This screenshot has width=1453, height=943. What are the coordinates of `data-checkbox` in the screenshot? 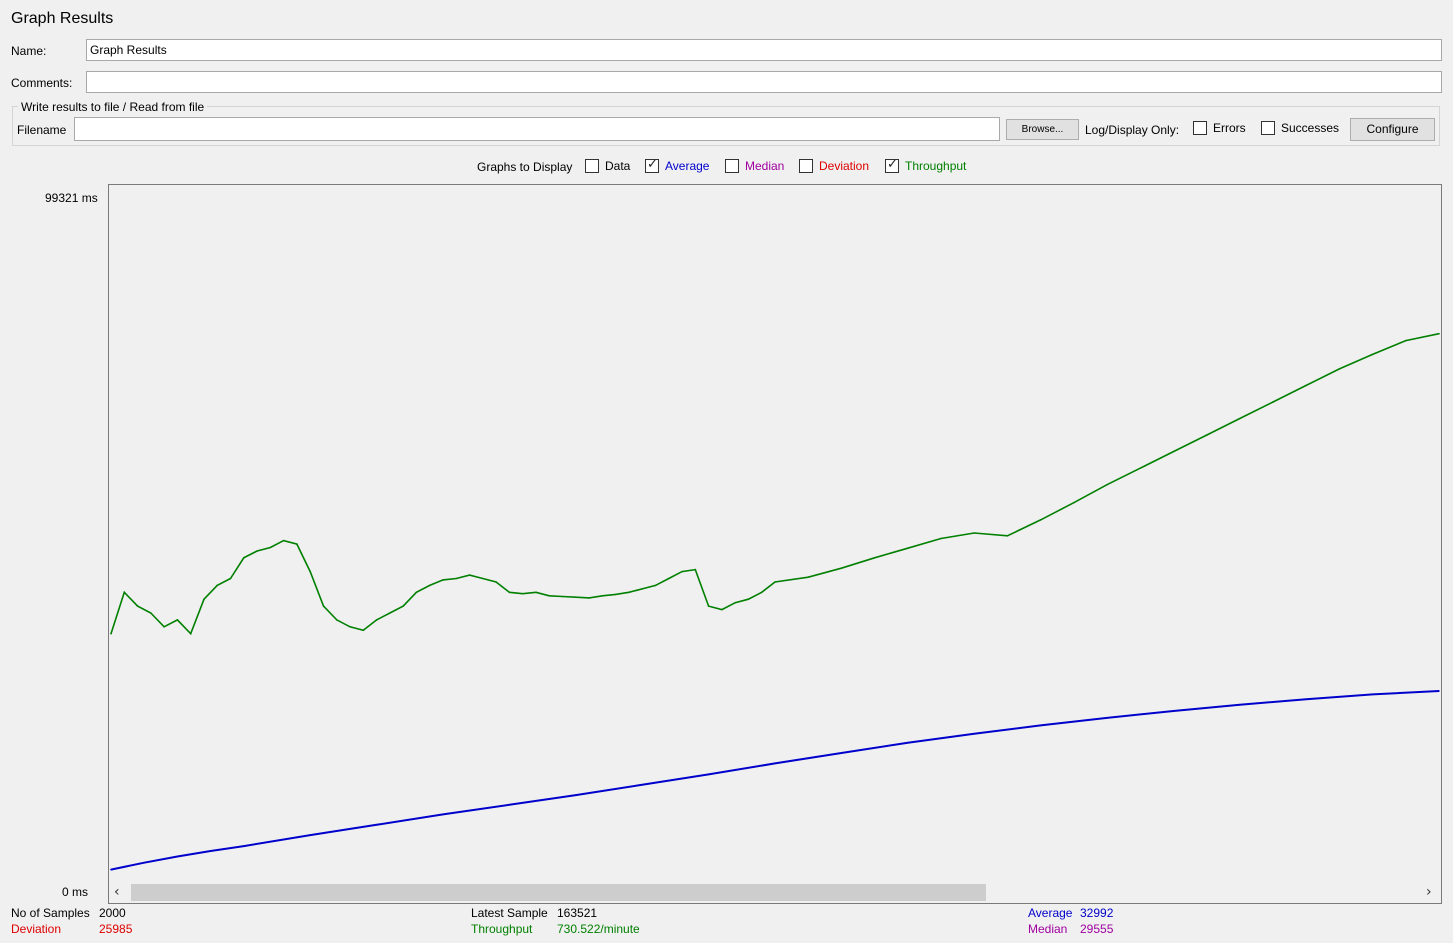 It's located at (592, 166).